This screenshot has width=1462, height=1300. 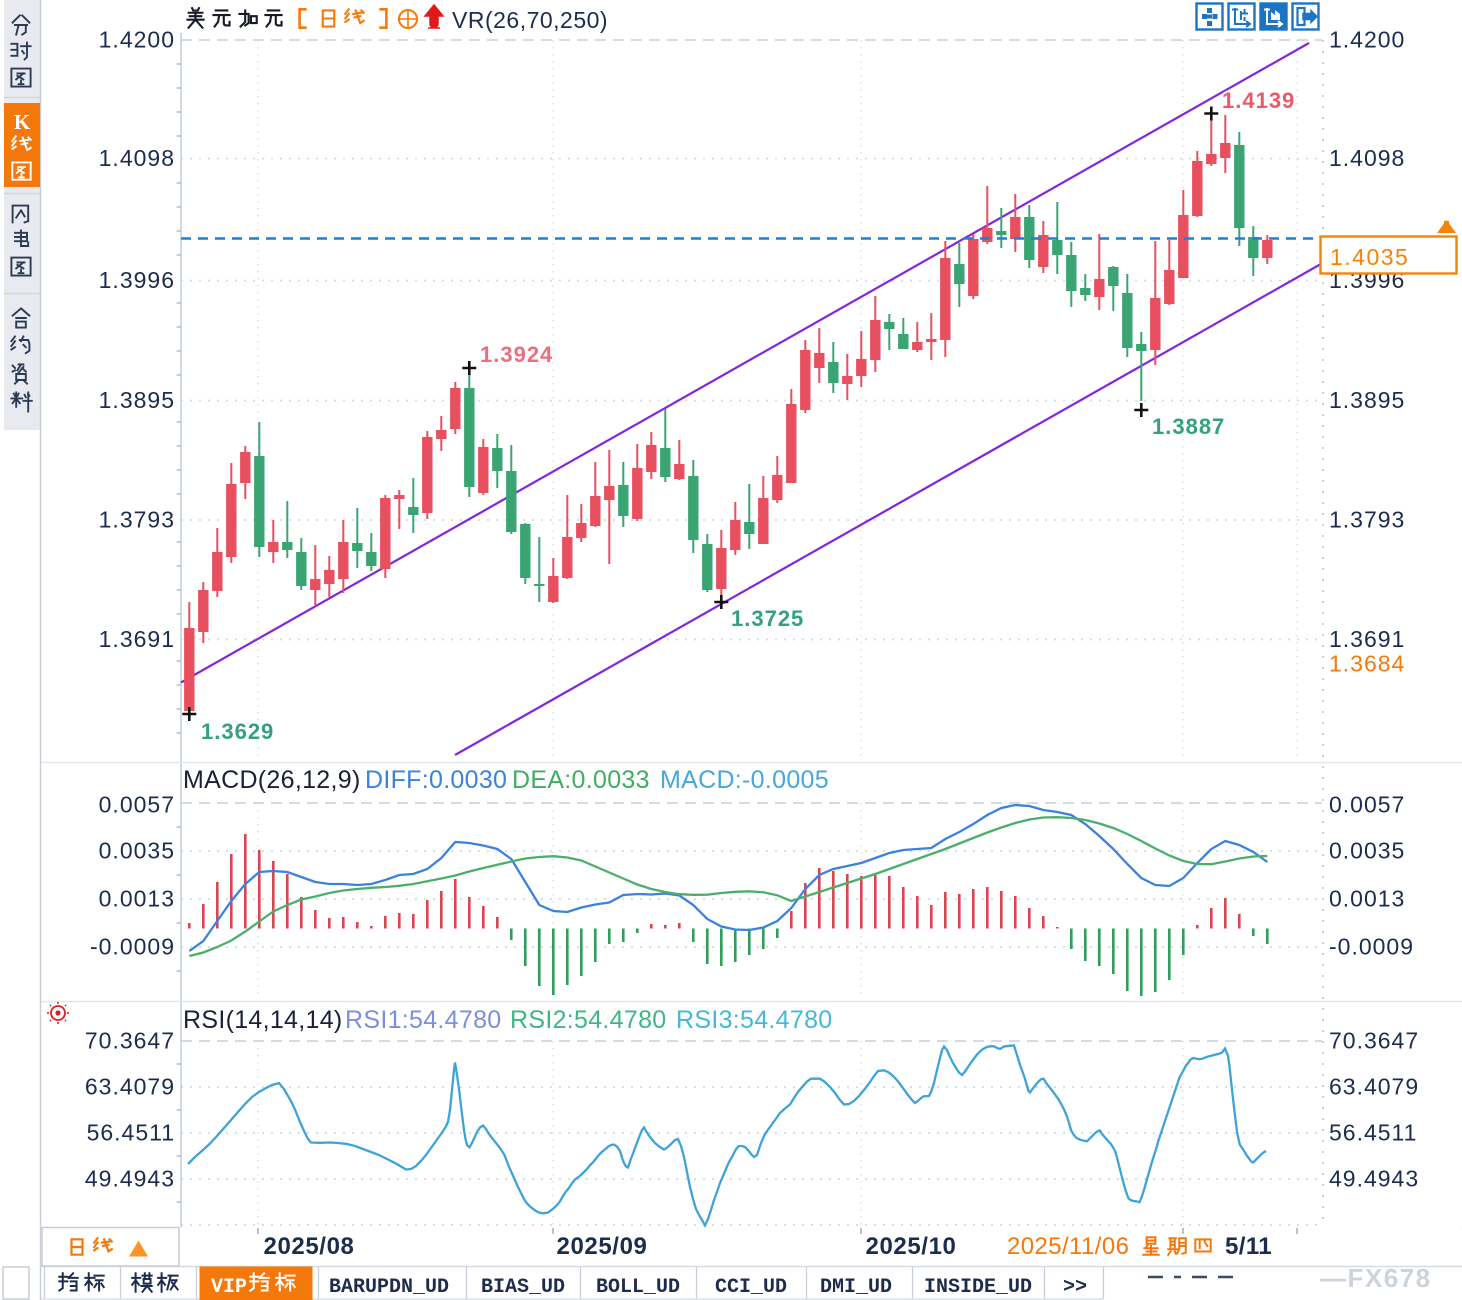 What do you see at coordinates (1068, 1246) in the screenshot?
I see `svg-text: 2025/11/06` at bounding box center [1068, 1246].